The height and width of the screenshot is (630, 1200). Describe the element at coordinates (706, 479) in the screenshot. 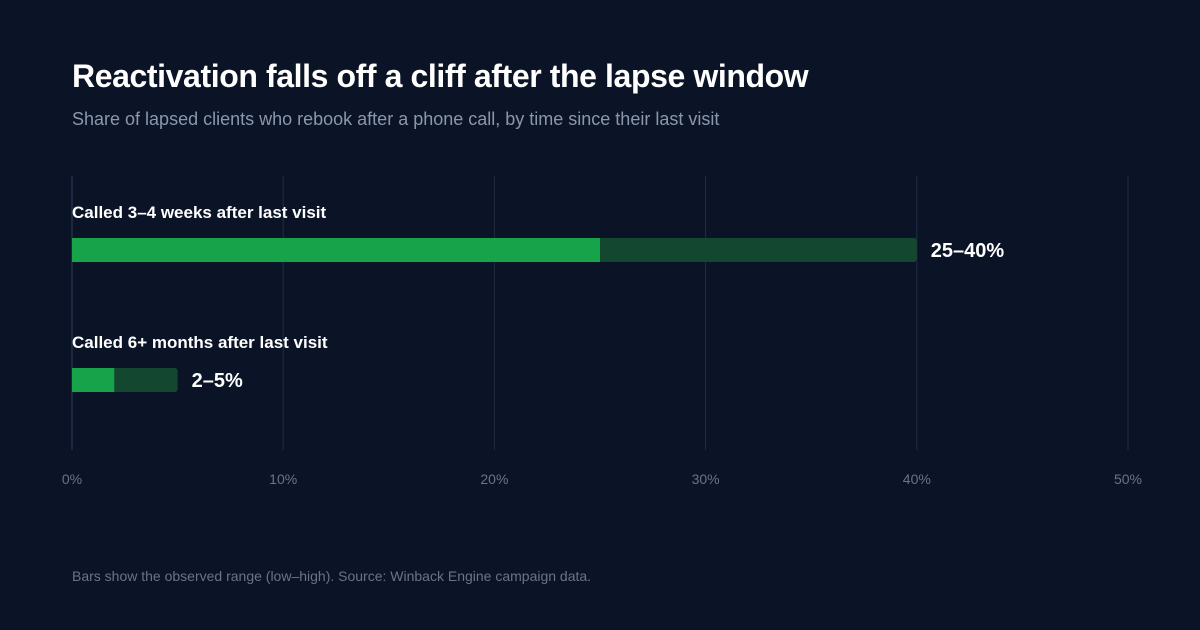

I see `x-tick-label: 30%` at that location.